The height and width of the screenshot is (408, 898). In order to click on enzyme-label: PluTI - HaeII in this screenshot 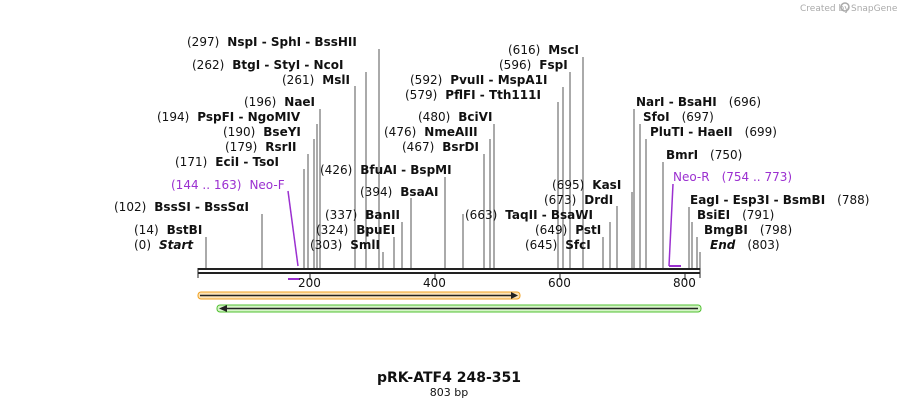, I will do `click(691, 132)`.